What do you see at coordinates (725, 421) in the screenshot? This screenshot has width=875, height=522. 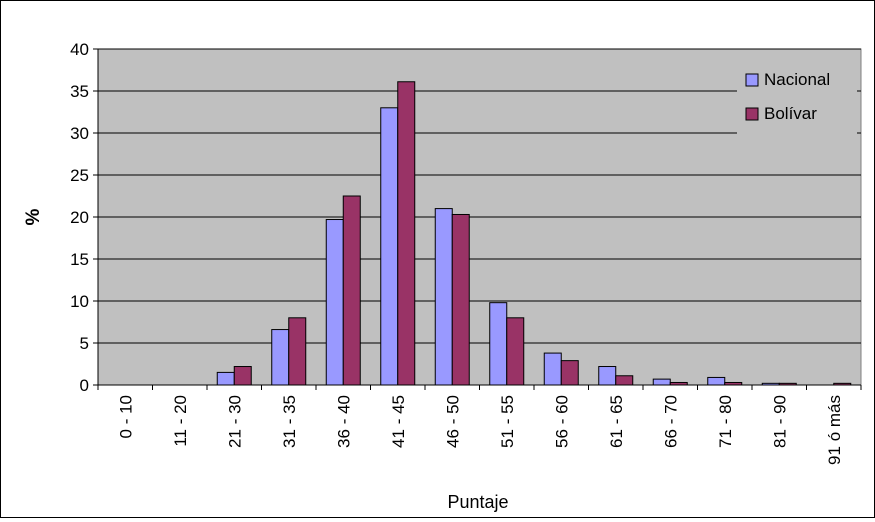 I see `x-tick-label: 71 - 80` at bounding box center [725, 421].